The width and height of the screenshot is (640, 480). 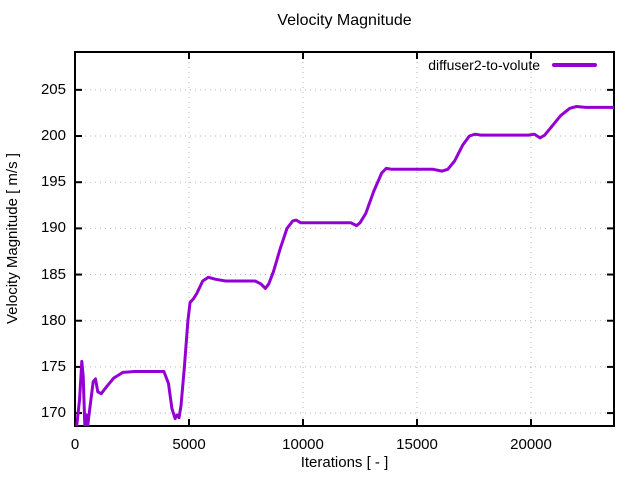 What do you see at coordinates (53, 89) in the screenshot?
I see `y-tick-label: 205` at bounding box center [53, 89].